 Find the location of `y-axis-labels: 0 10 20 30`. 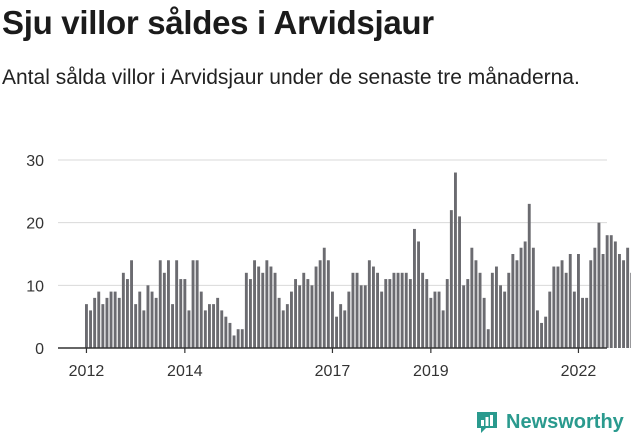

y-axis-labels: 0 10 20 30 is located at coordinates (35, 255).